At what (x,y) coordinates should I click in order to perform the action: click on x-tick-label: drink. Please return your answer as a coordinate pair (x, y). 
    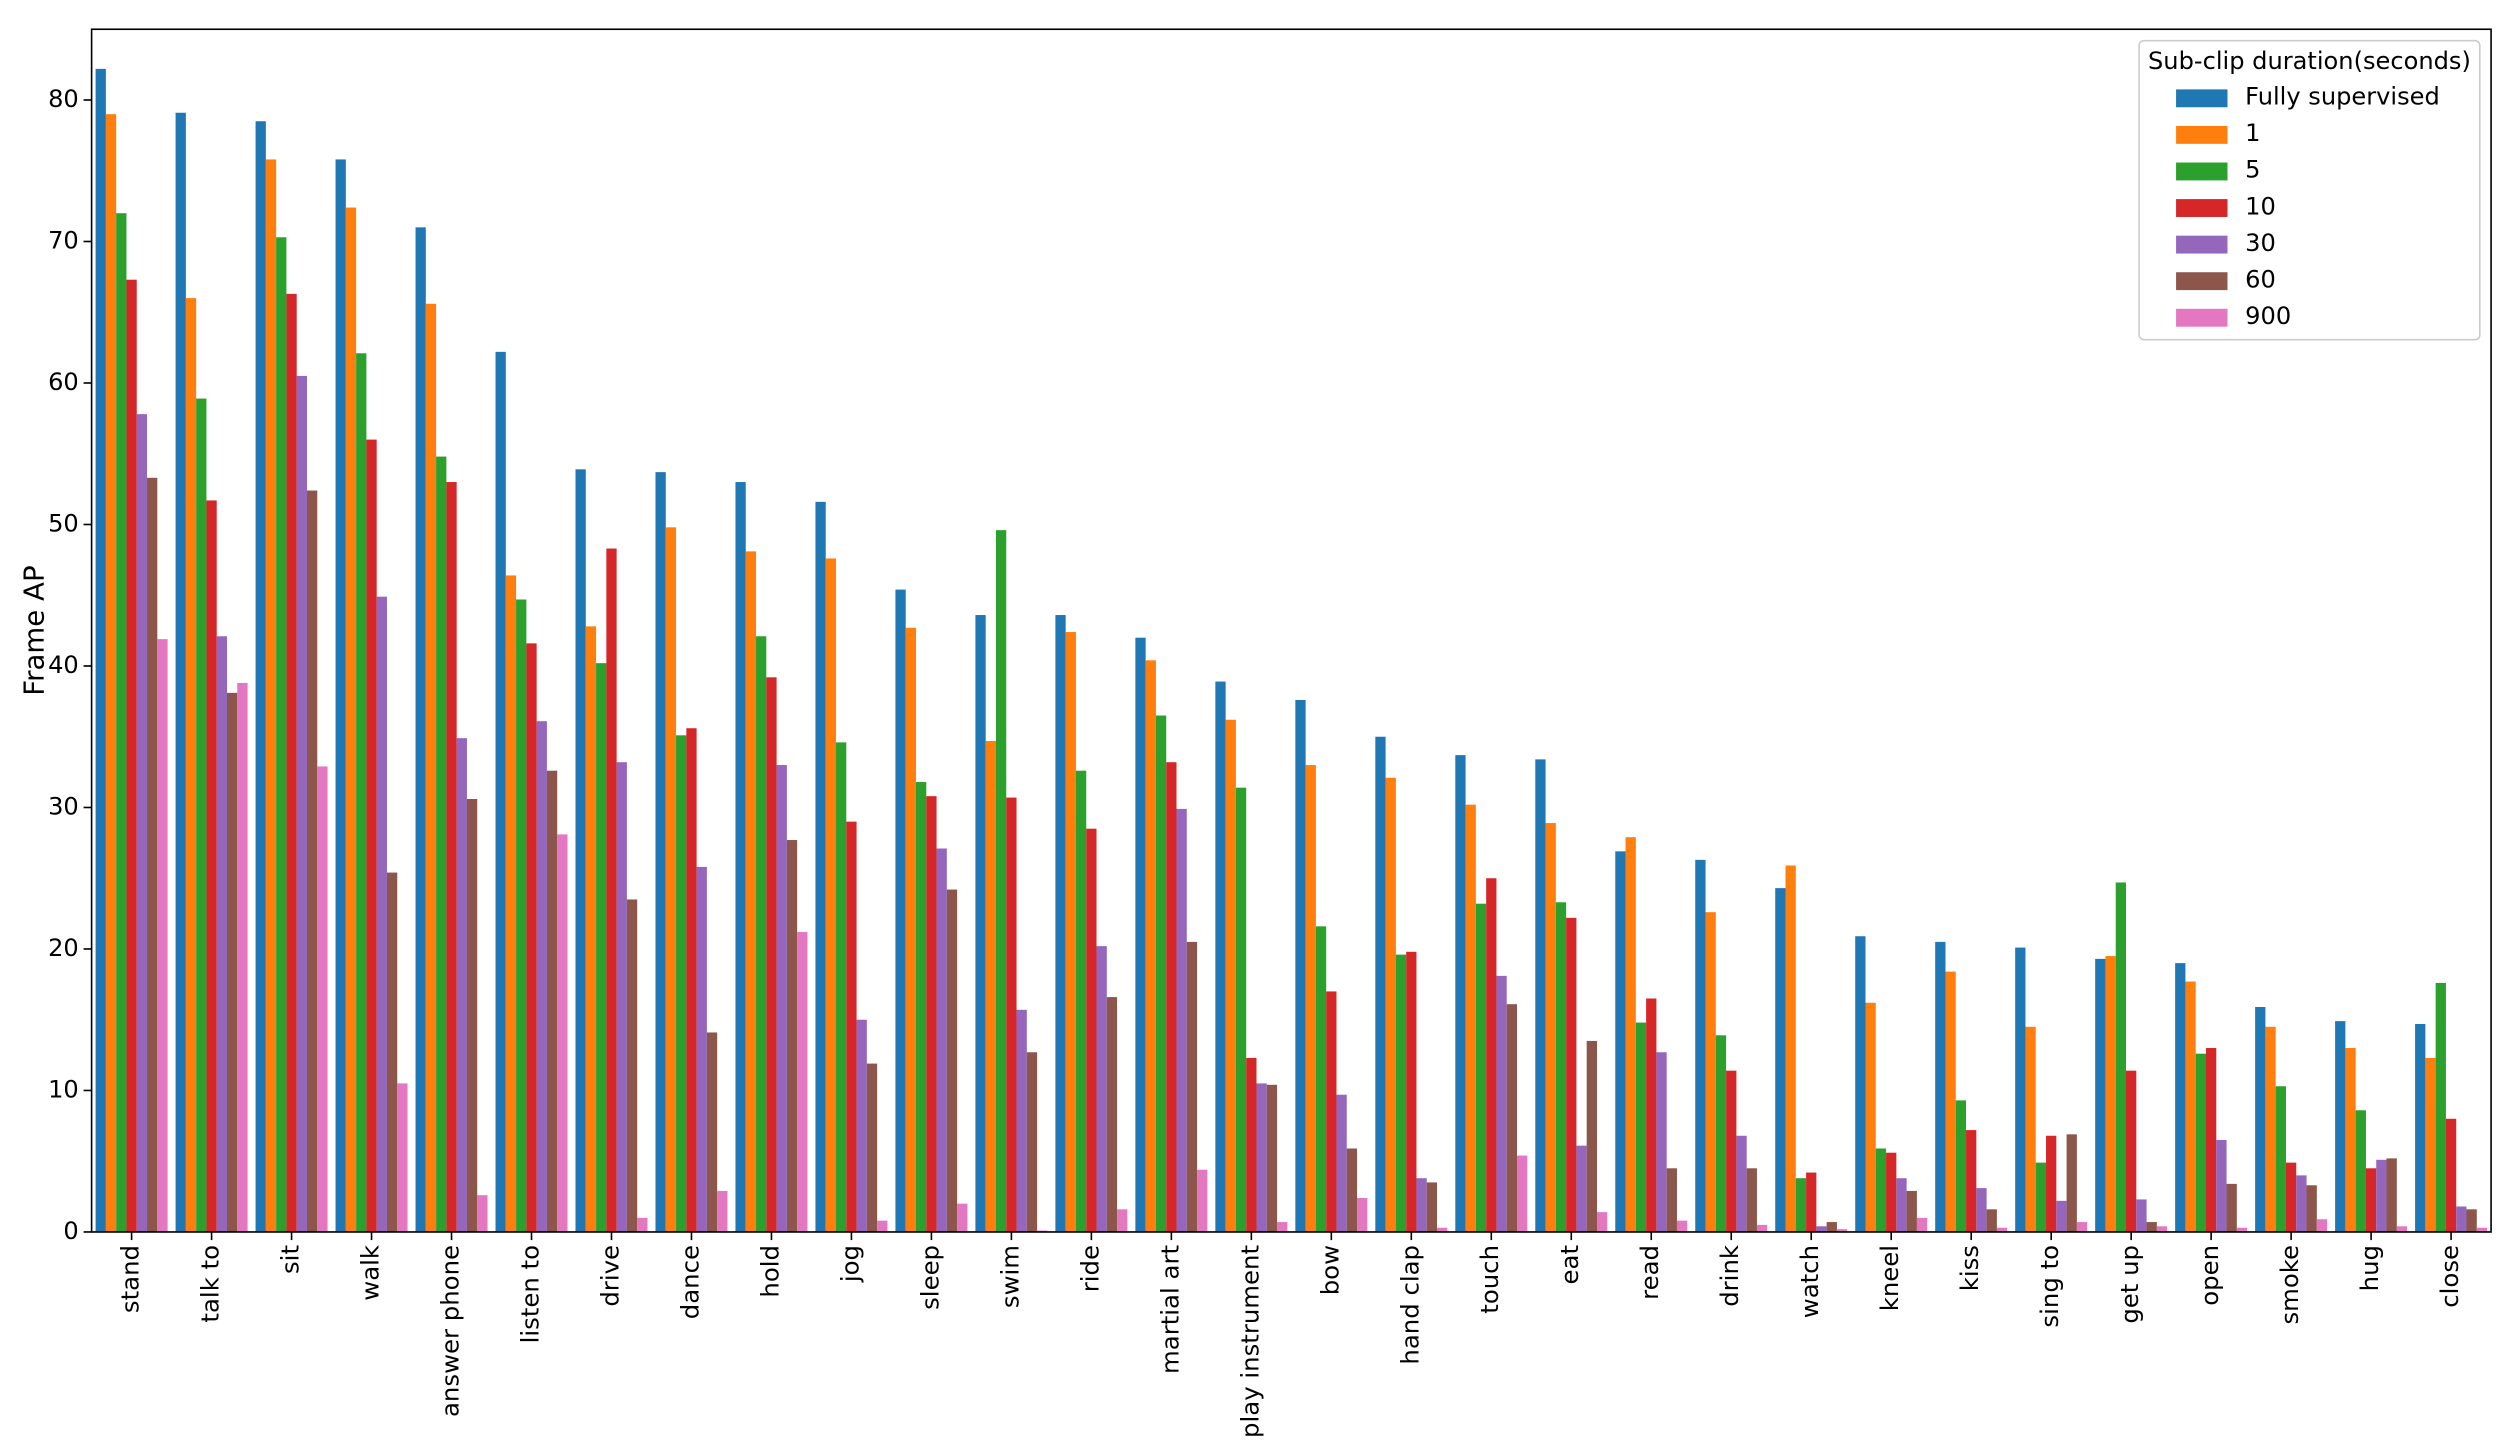
    Looking at the image, I should click on (1729, 1276).